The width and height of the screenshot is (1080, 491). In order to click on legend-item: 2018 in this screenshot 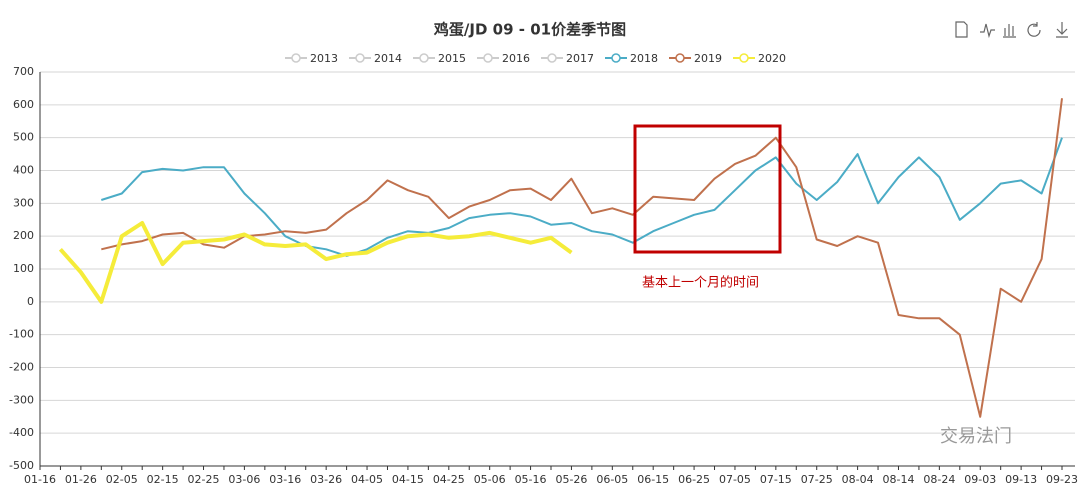, I will do `click(631, 58)`.